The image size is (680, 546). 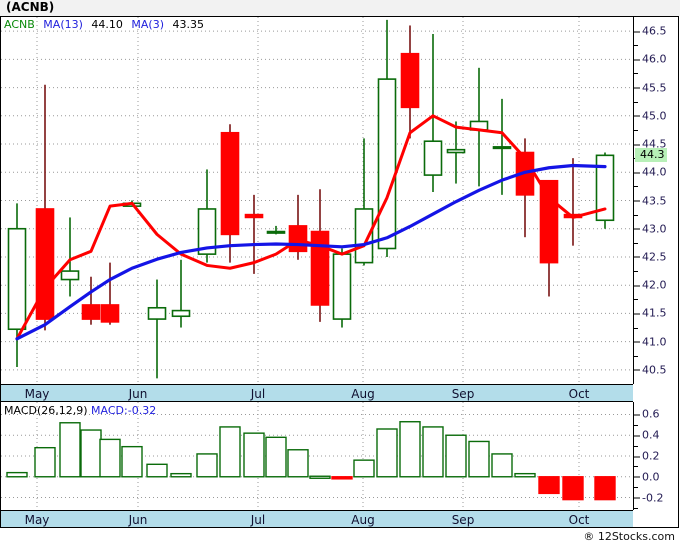 I want to click on legend-ma13-value: 44.10, so click(x=107, y=24).